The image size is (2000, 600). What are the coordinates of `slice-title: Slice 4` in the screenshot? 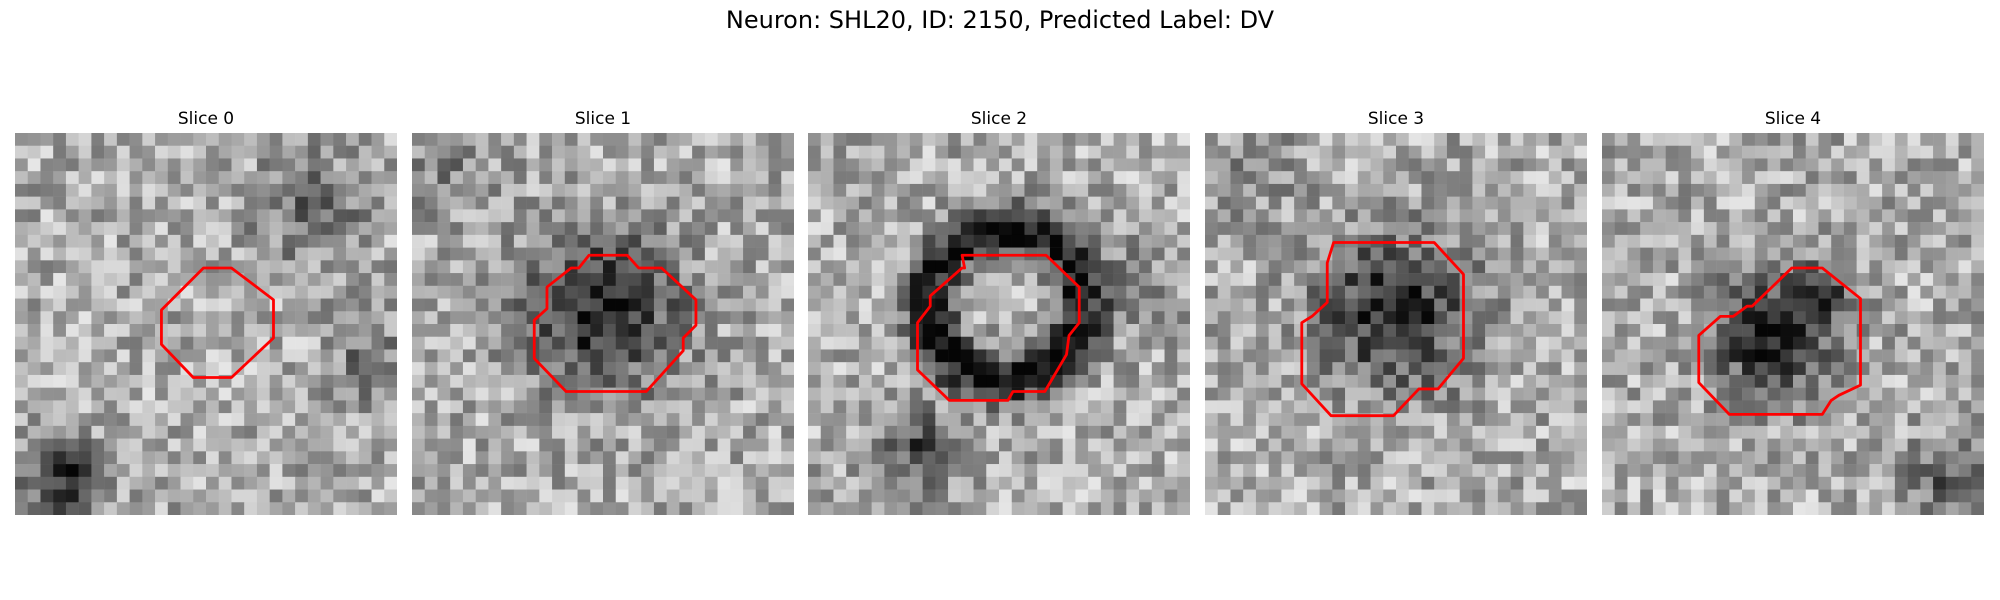 It's located at (1793, 119).